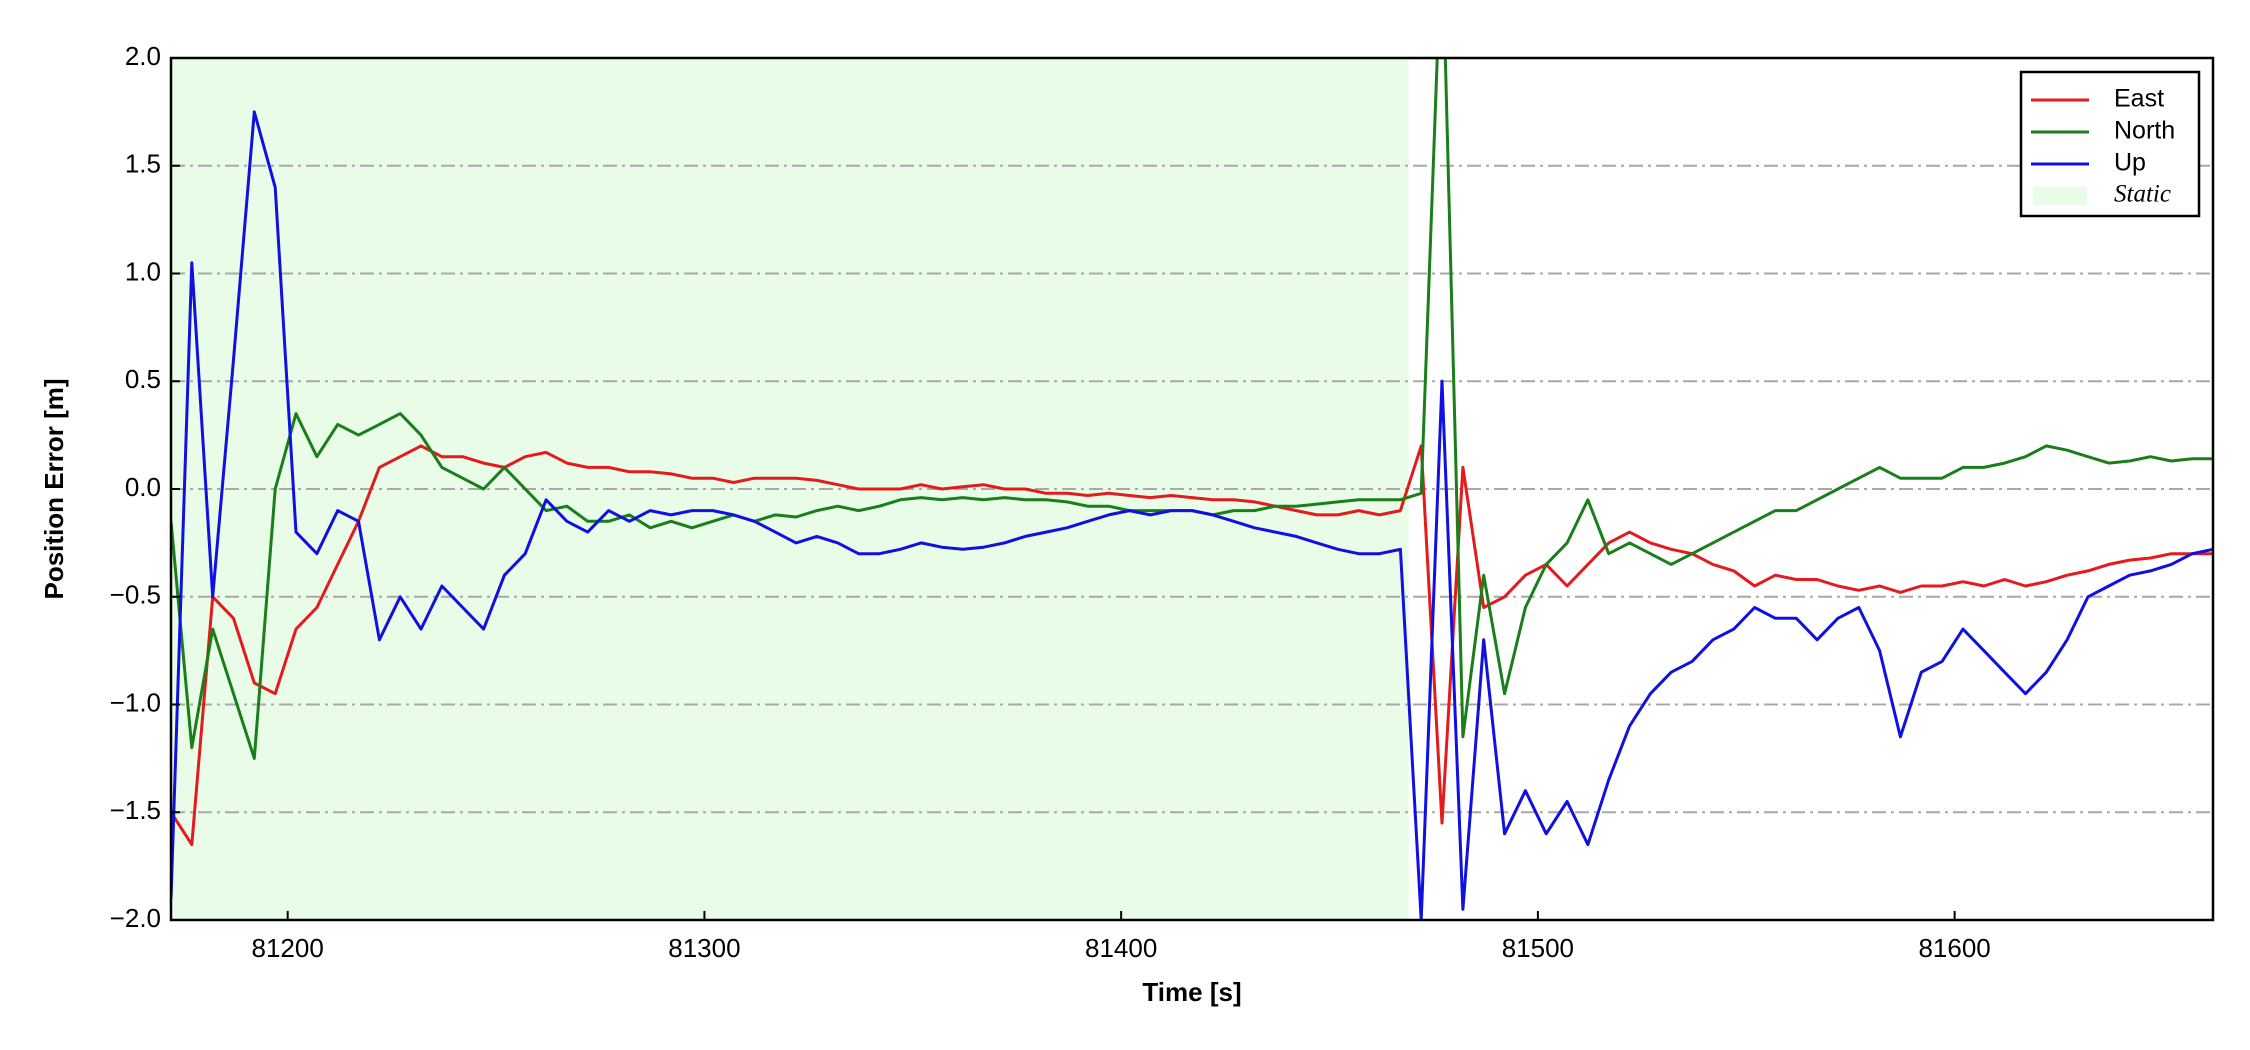 This screenshot has width=2250, height=1050. Describe the element at coordinates (288, 948) in the screenshot. I see `x-tick-label: 81200` at that location.